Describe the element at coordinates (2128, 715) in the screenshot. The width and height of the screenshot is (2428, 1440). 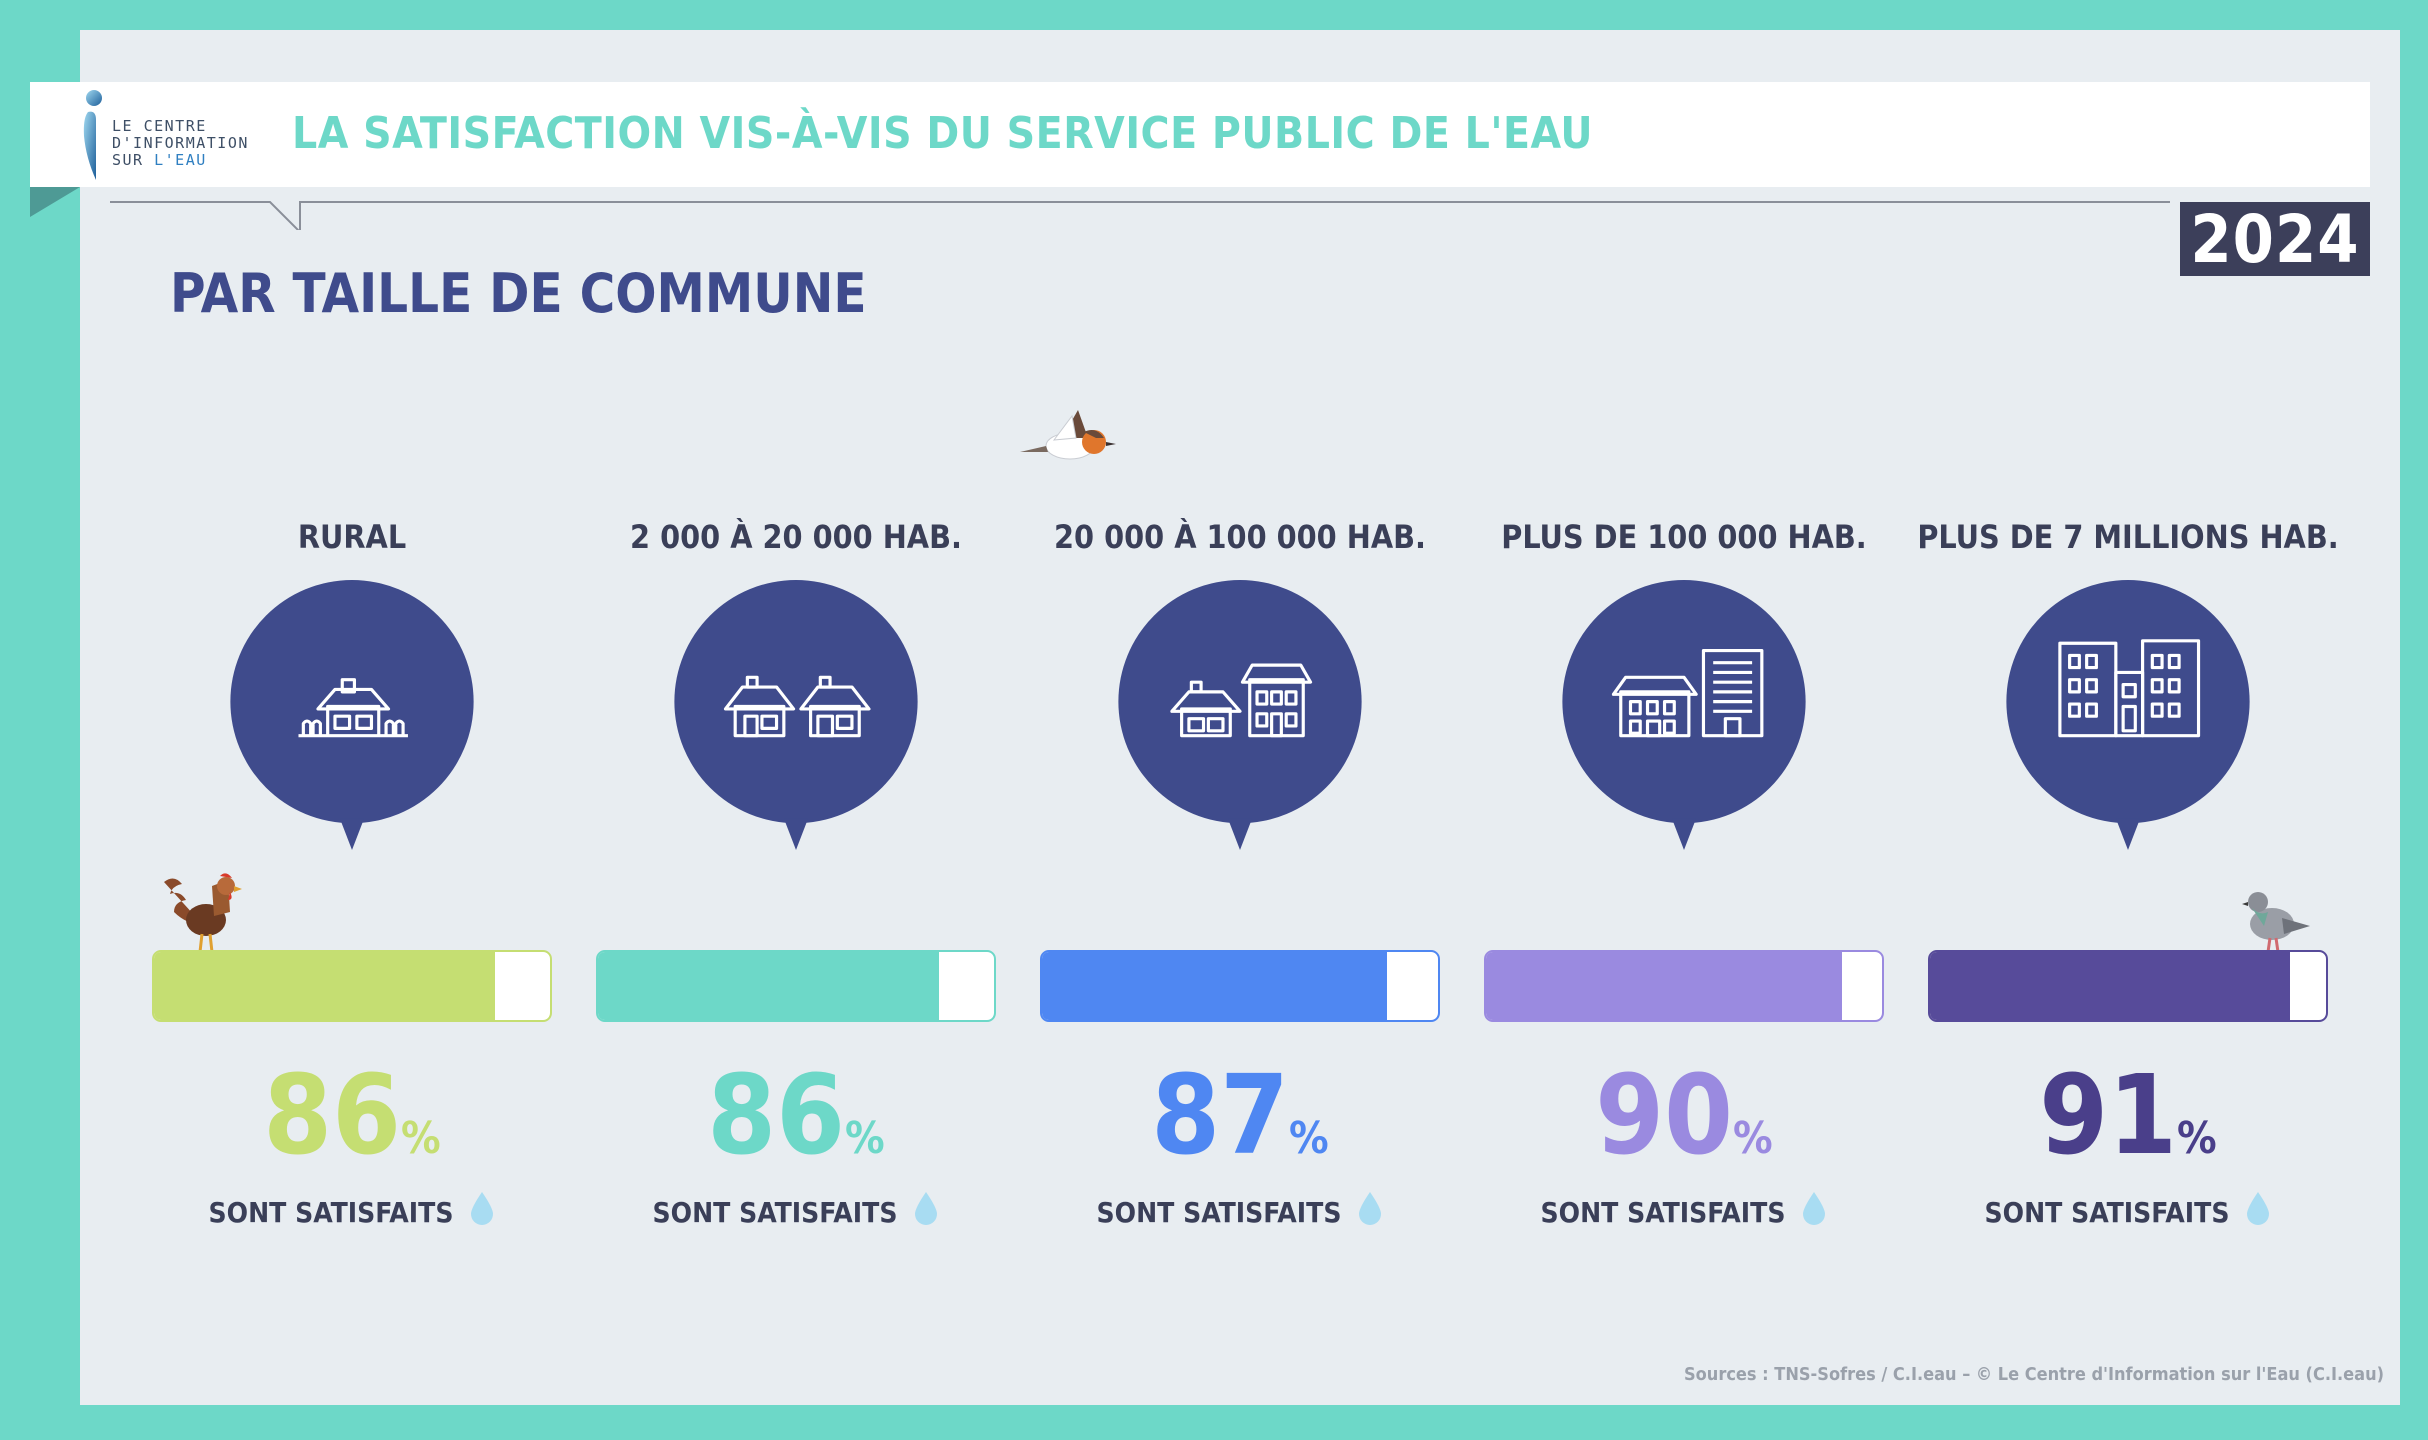
I see `city-towers-icon` at that location.